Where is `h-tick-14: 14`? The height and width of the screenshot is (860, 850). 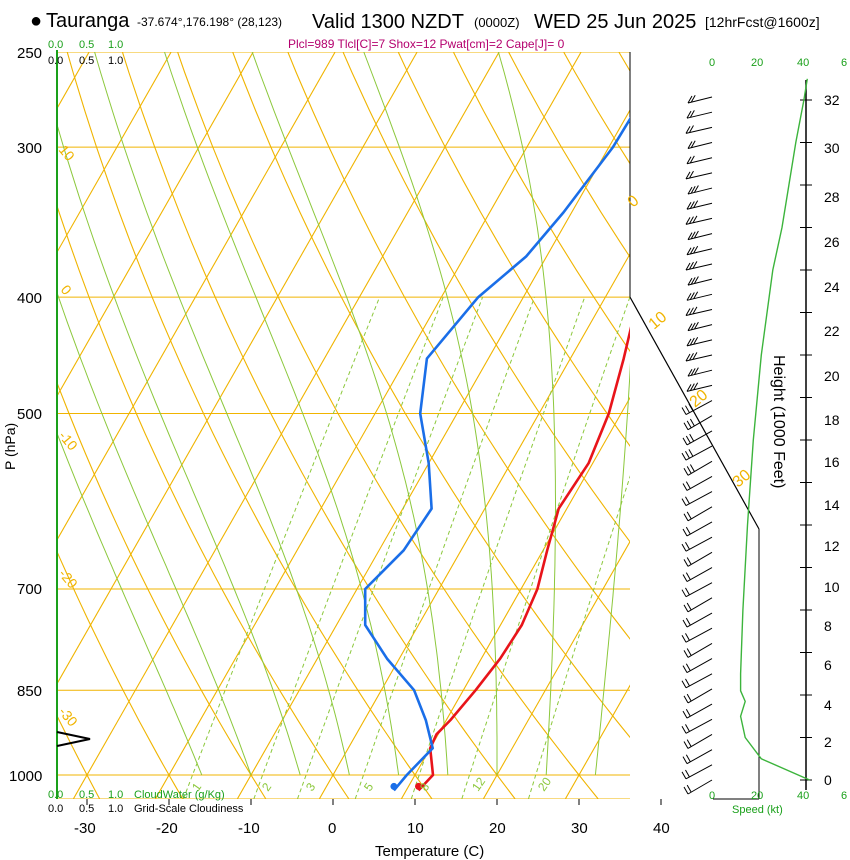 h-tick-14: 14 is located at coordinates (832, 505).